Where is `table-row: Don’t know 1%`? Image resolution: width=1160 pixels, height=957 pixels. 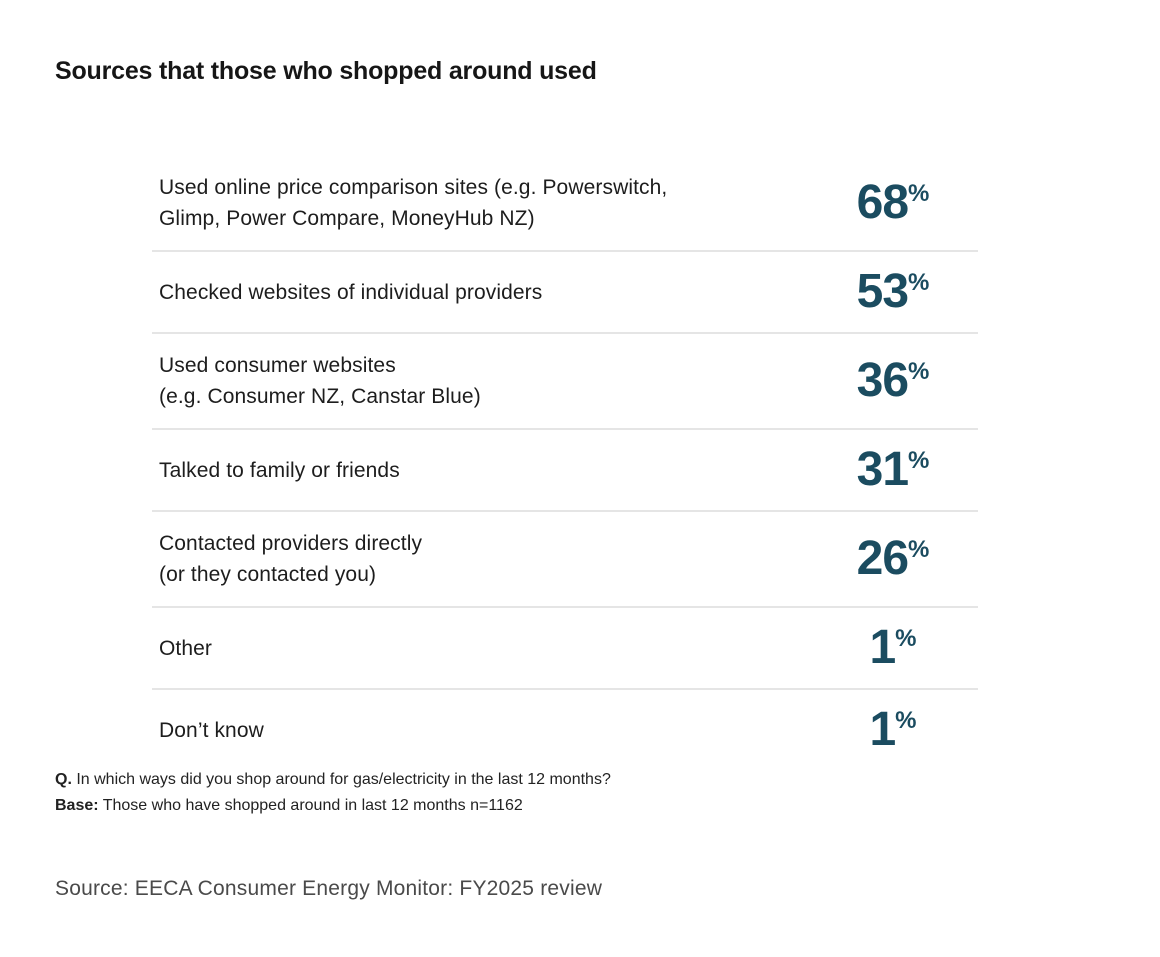 table-row: Don’t know 1% is located at coordinates (565, 730).